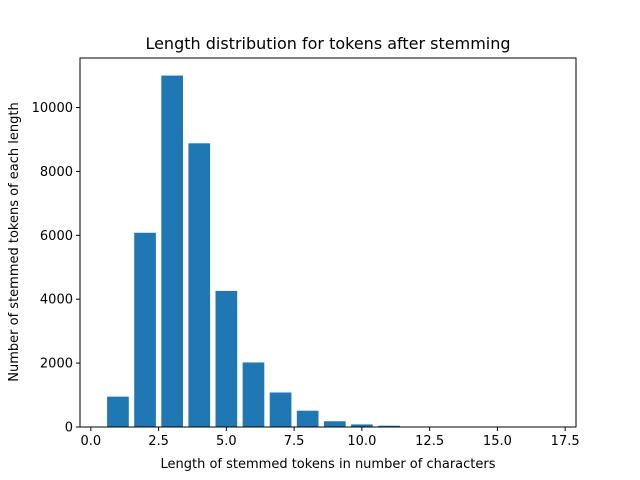  Describe the element at coordinates (497, 441) in the screenshot. I see `x-tick-label: 15.0` at that location.